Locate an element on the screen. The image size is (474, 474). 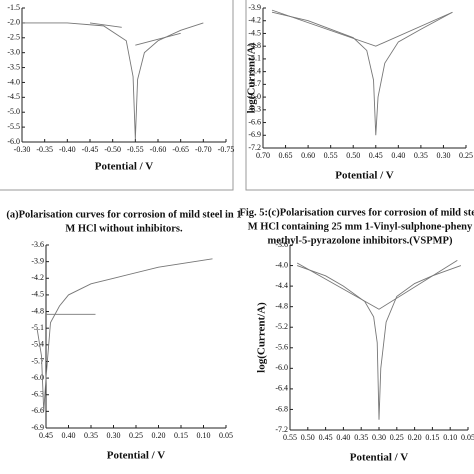
x-tick-label: 0.10 is located at coordinates (204, 435).